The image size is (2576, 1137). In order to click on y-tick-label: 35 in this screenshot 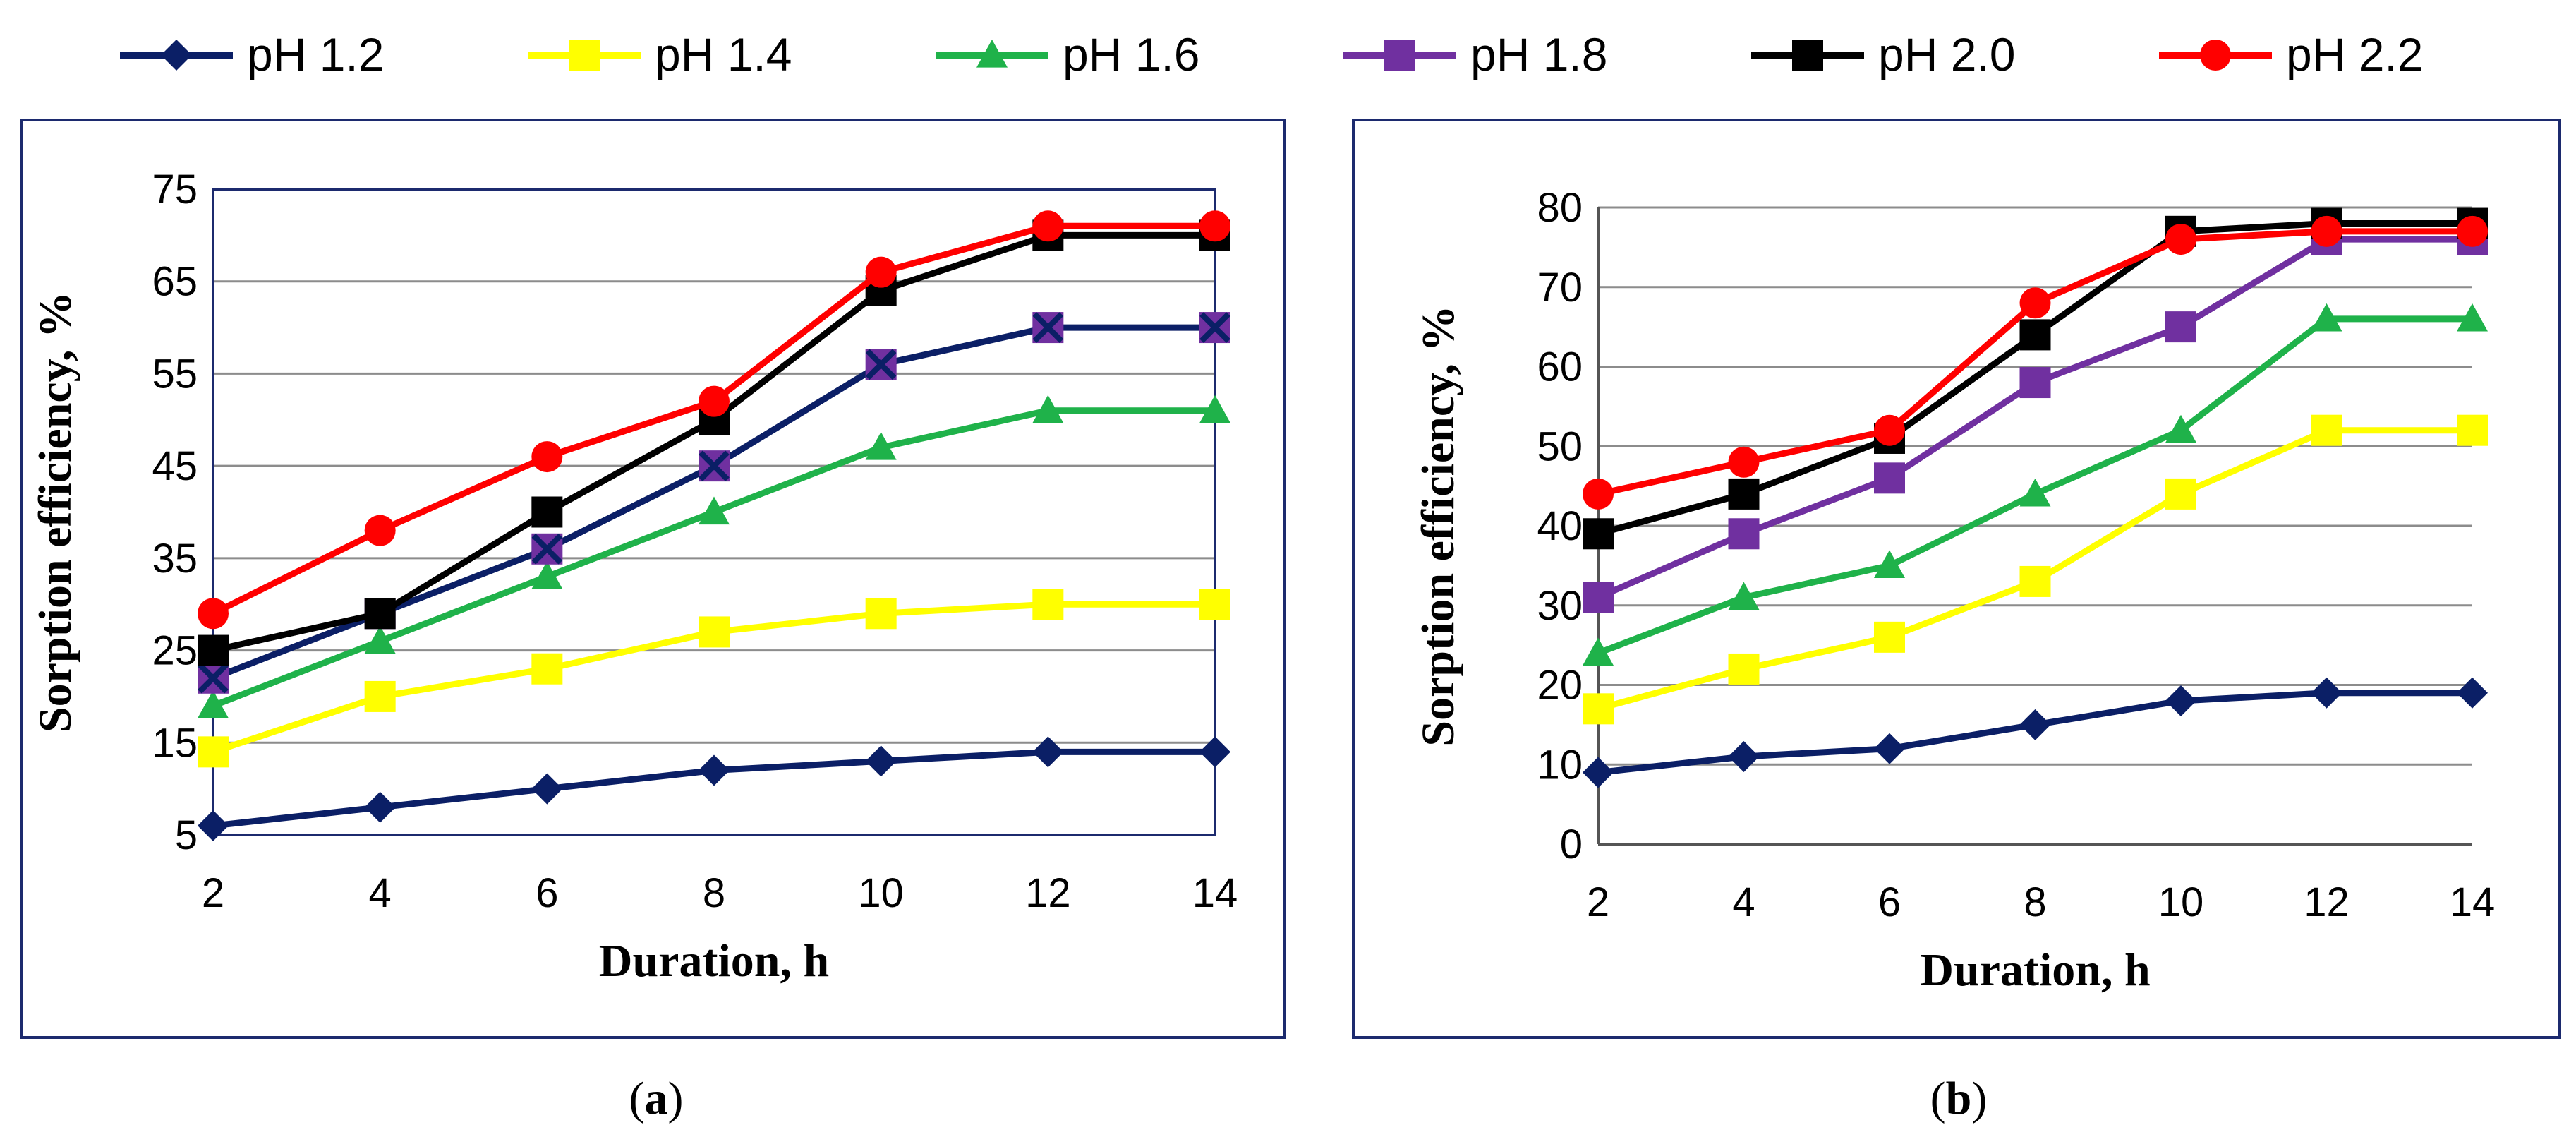, I will do `click(175, 559)`.